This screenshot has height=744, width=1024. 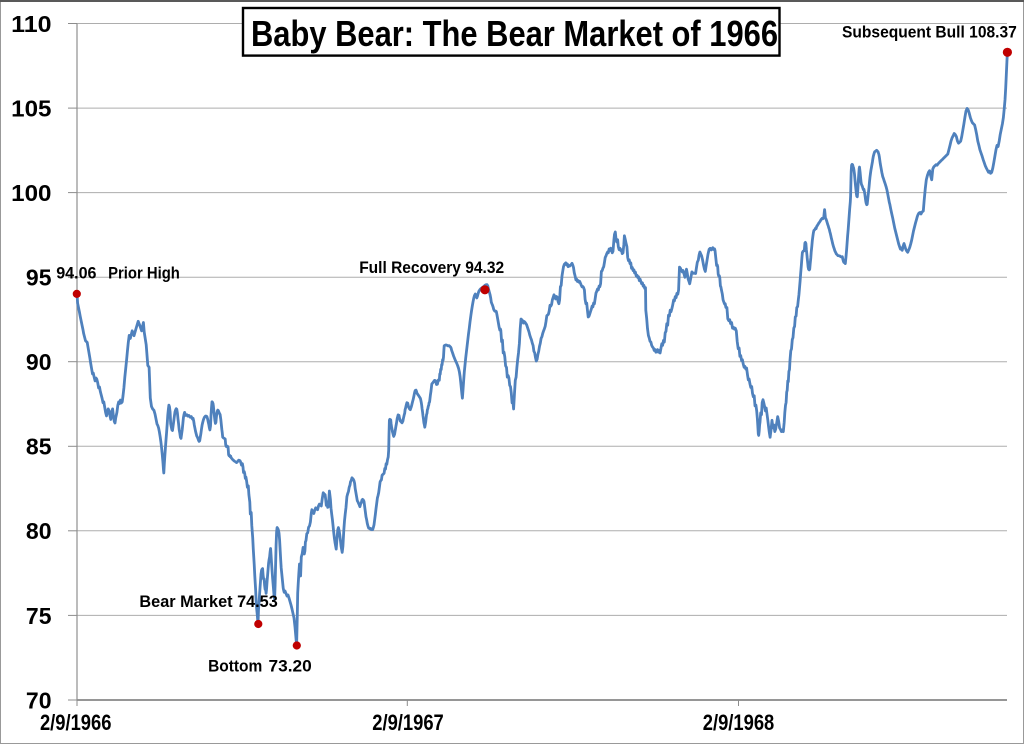 What do you see at coordinates (290, 666) in the screenshot?
I see `svg-text: 73.20` at bounding box center [290, 666].